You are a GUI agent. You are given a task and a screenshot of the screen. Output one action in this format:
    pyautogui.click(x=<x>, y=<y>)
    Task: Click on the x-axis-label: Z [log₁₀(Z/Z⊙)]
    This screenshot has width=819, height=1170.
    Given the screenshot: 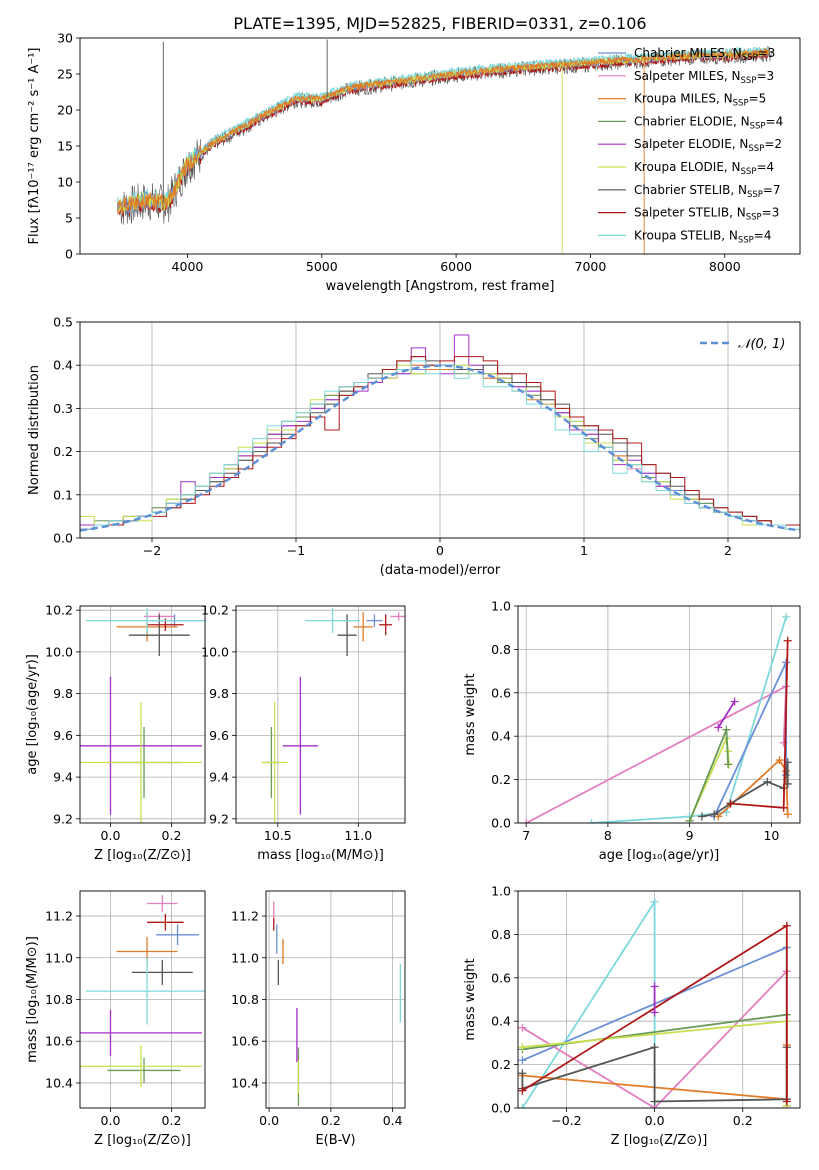 What is the action you would take?
    pyautogui.click(x=659, y=1140)
    